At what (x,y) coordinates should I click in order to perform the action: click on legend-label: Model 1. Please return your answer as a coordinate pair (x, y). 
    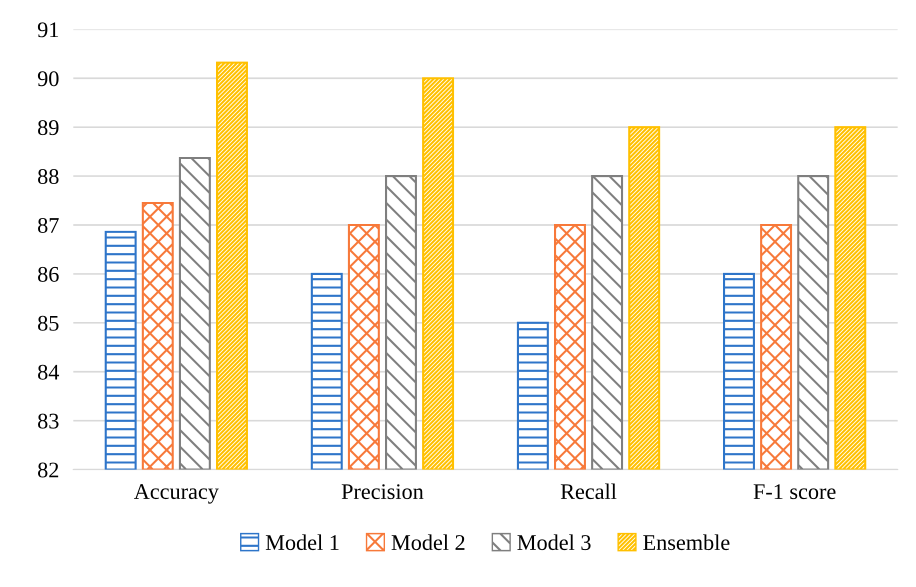
    Looking at the image, I should click on (302, 542).